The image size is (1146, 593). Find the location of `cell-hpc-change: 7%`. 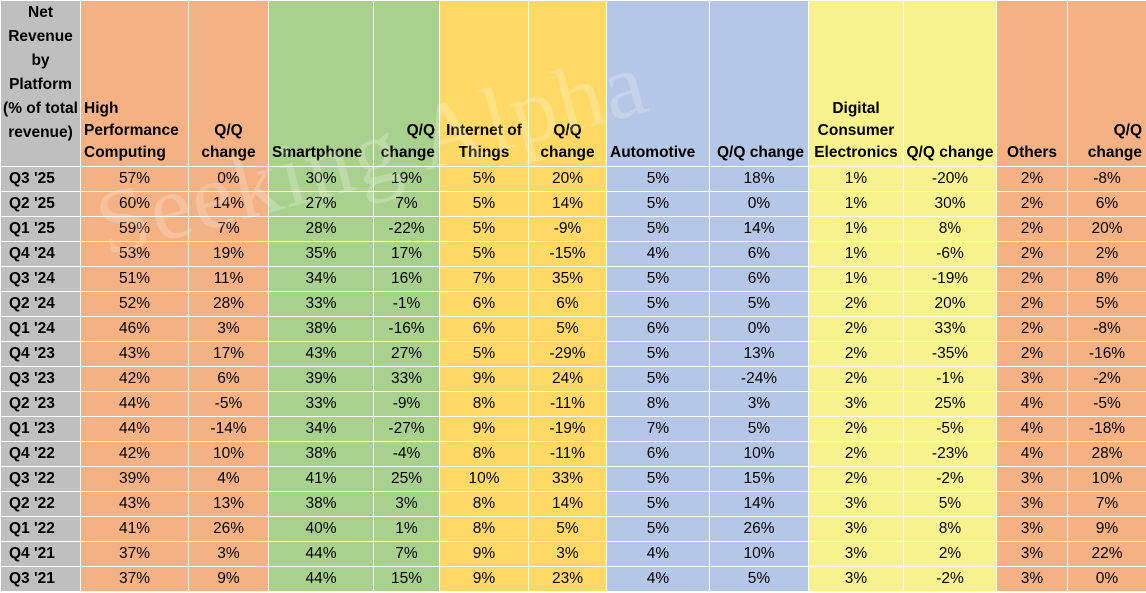

cell-hpc-change: 7% is located at coordinates (228, 229).